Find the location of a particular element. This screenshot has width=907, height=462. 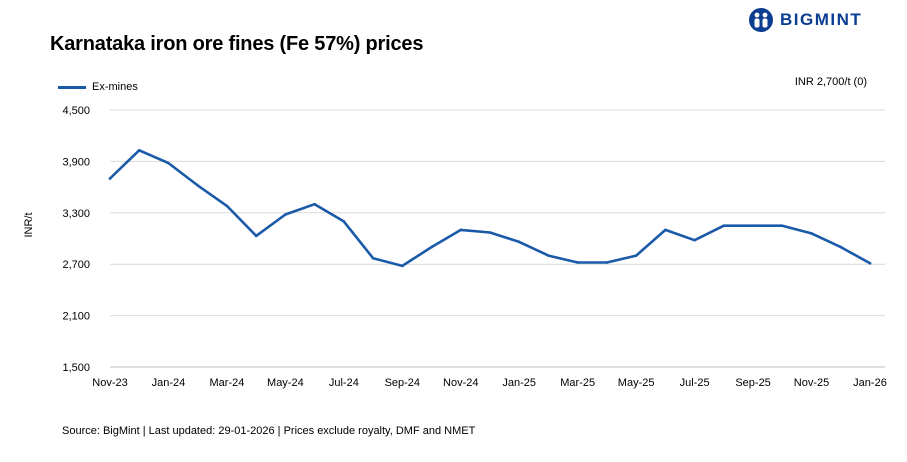

bigmint-logo-icon is located at coordinates (761, 20).